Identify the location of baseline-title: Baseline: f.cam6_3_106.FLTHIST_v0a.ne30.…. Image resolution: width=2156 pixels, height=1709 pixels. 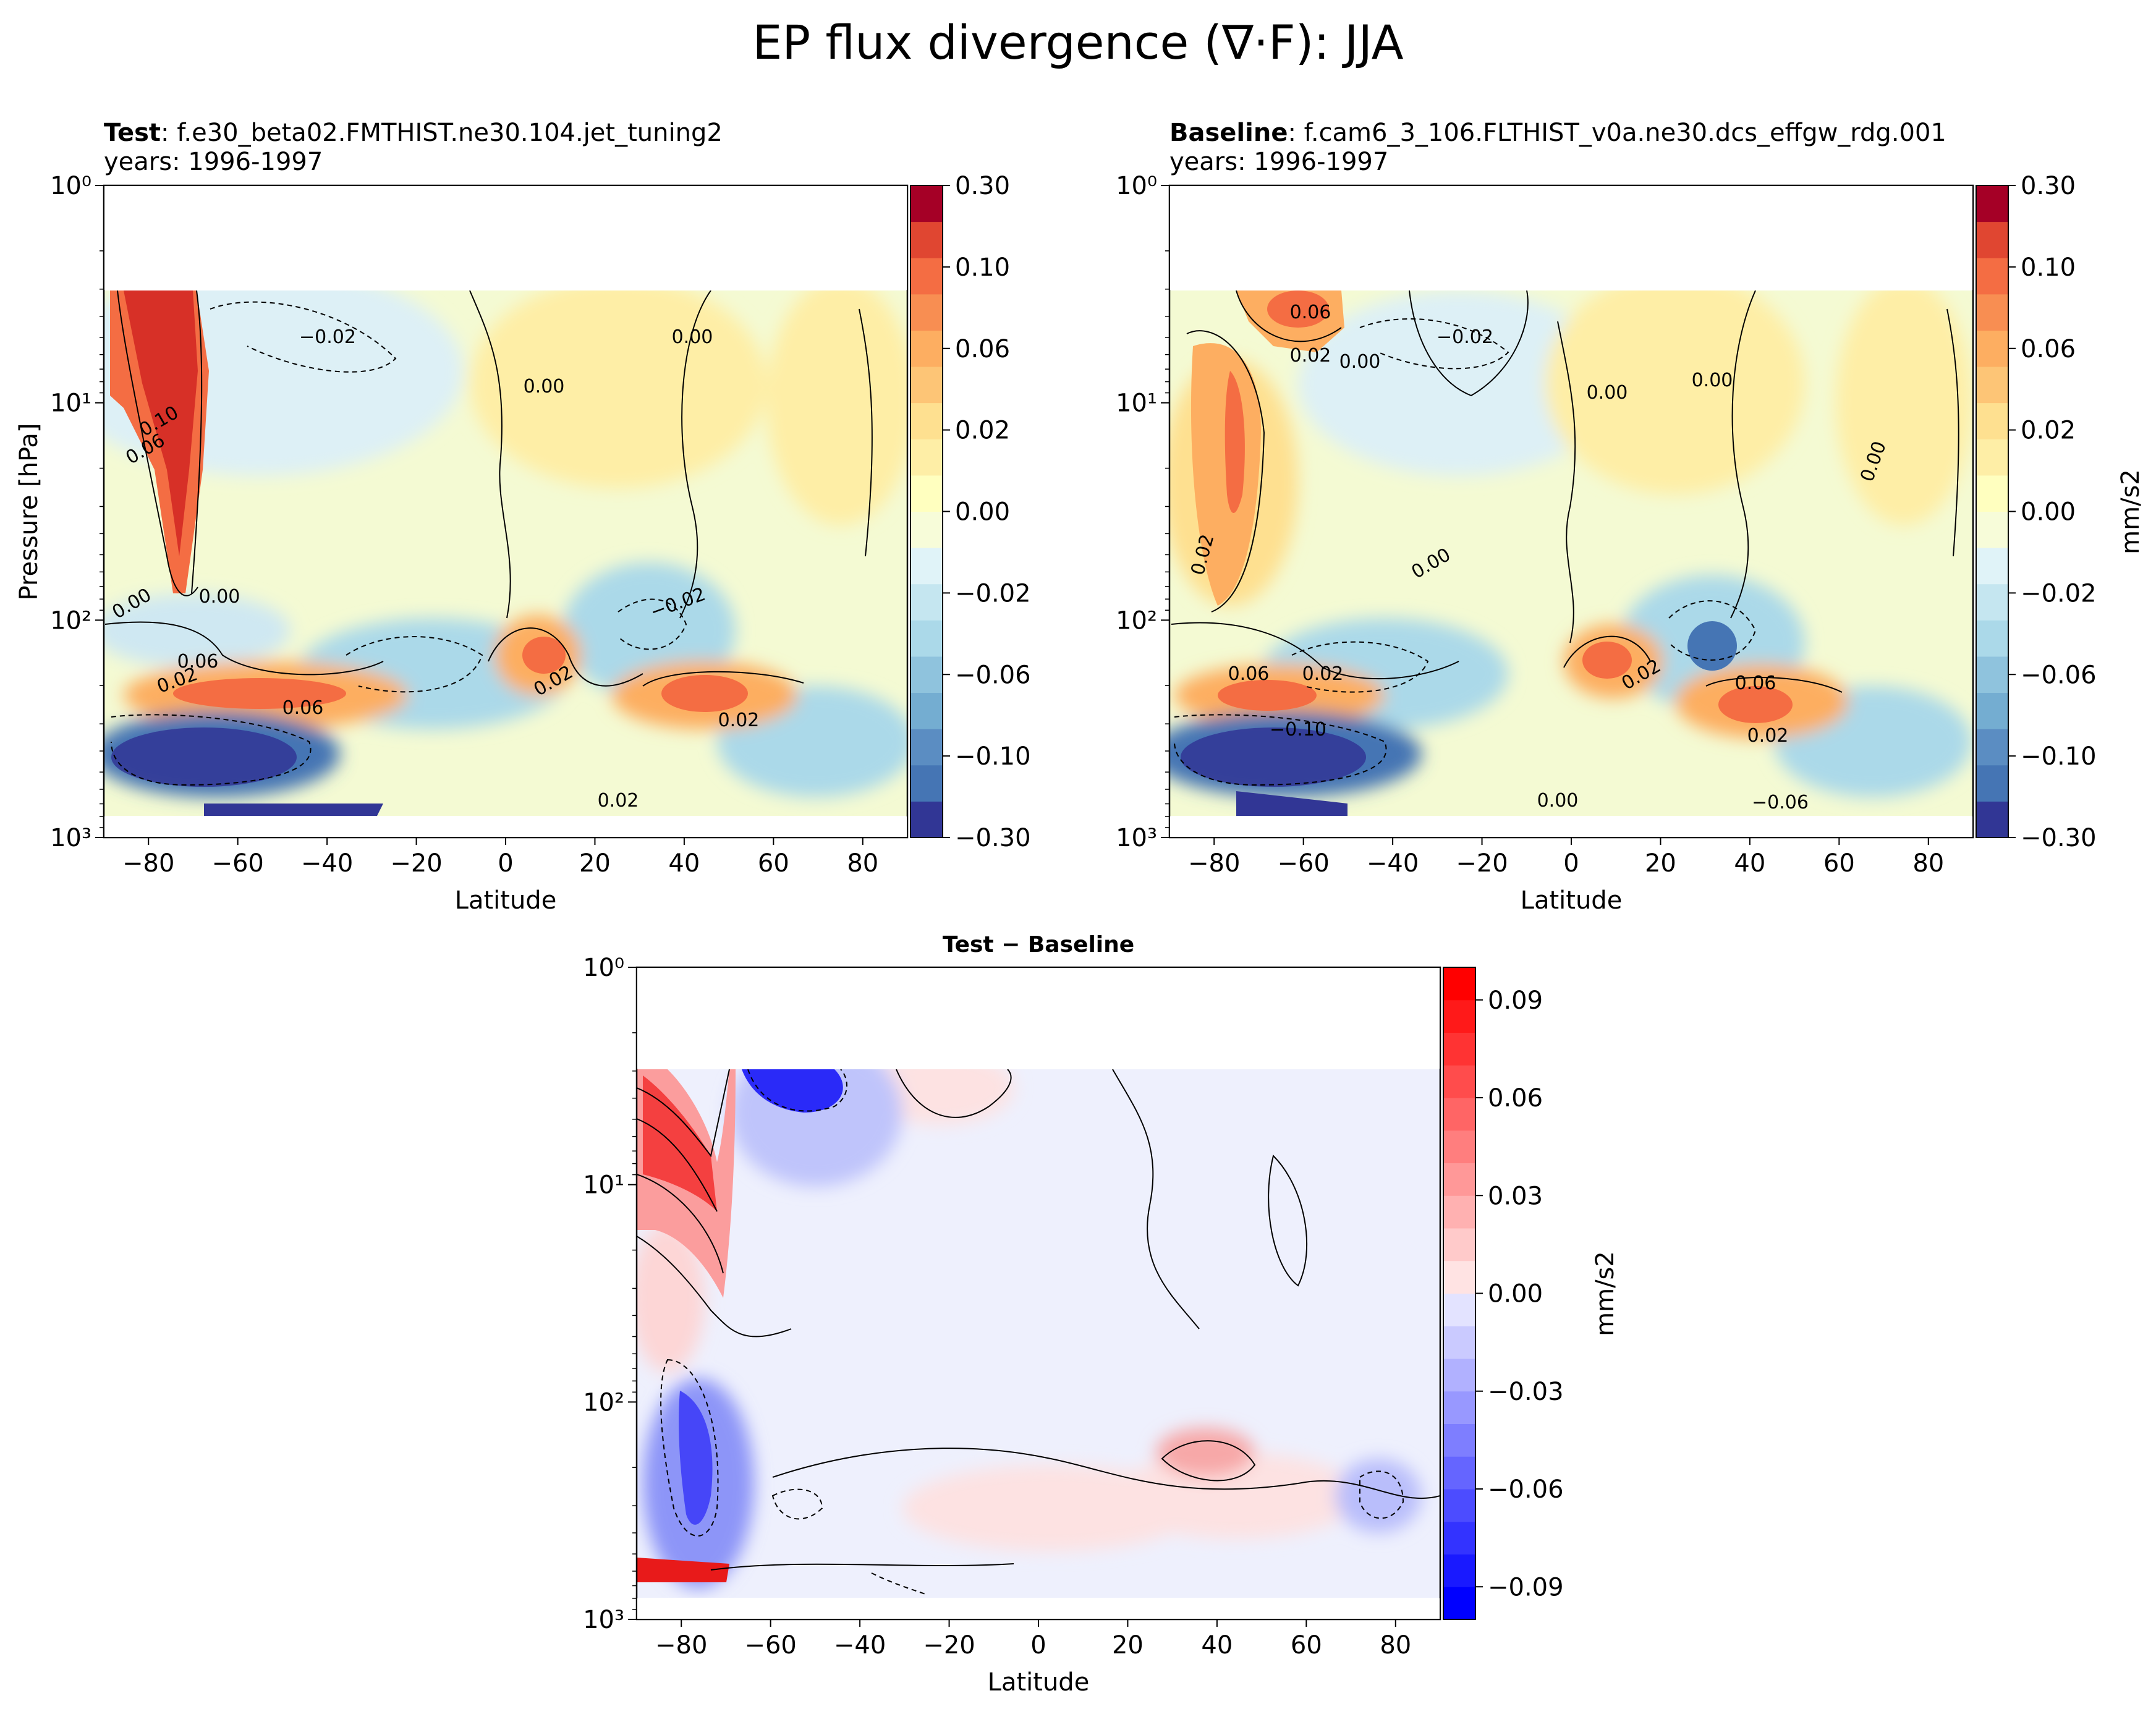
(1557, 133).